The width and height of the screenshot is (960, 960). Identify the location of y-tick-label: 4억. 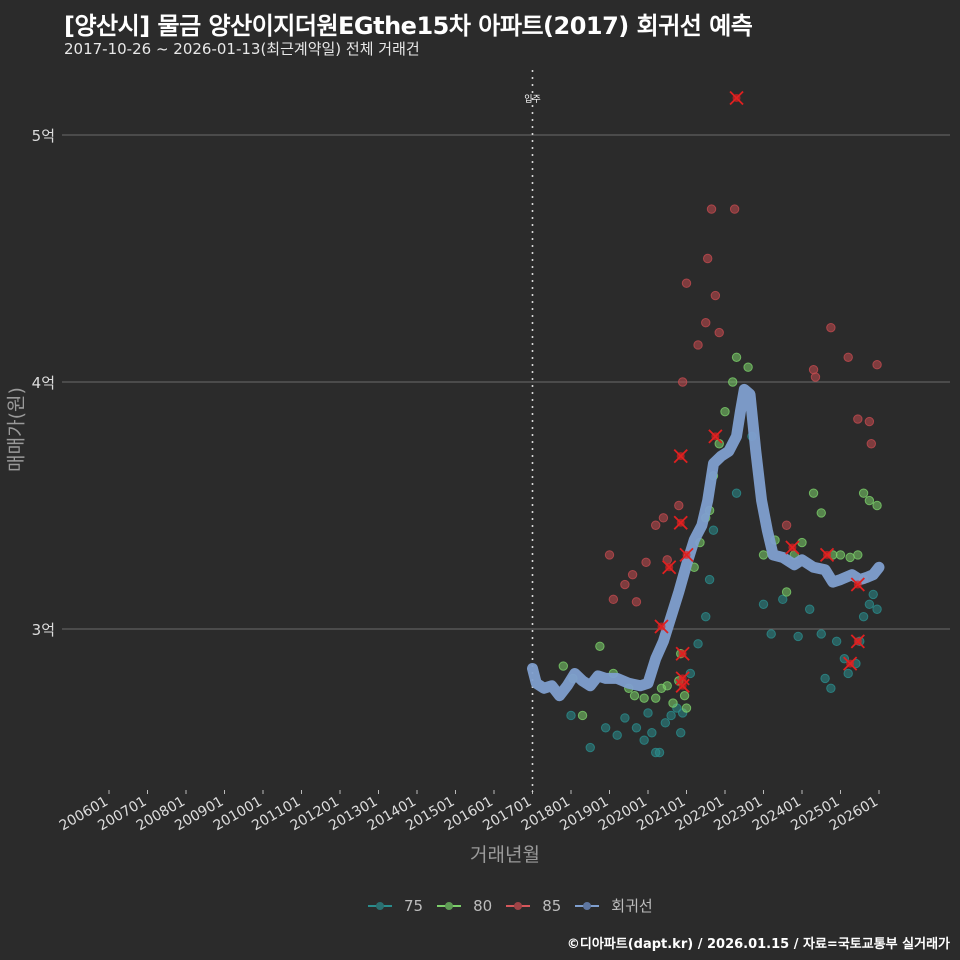
(43, 383).